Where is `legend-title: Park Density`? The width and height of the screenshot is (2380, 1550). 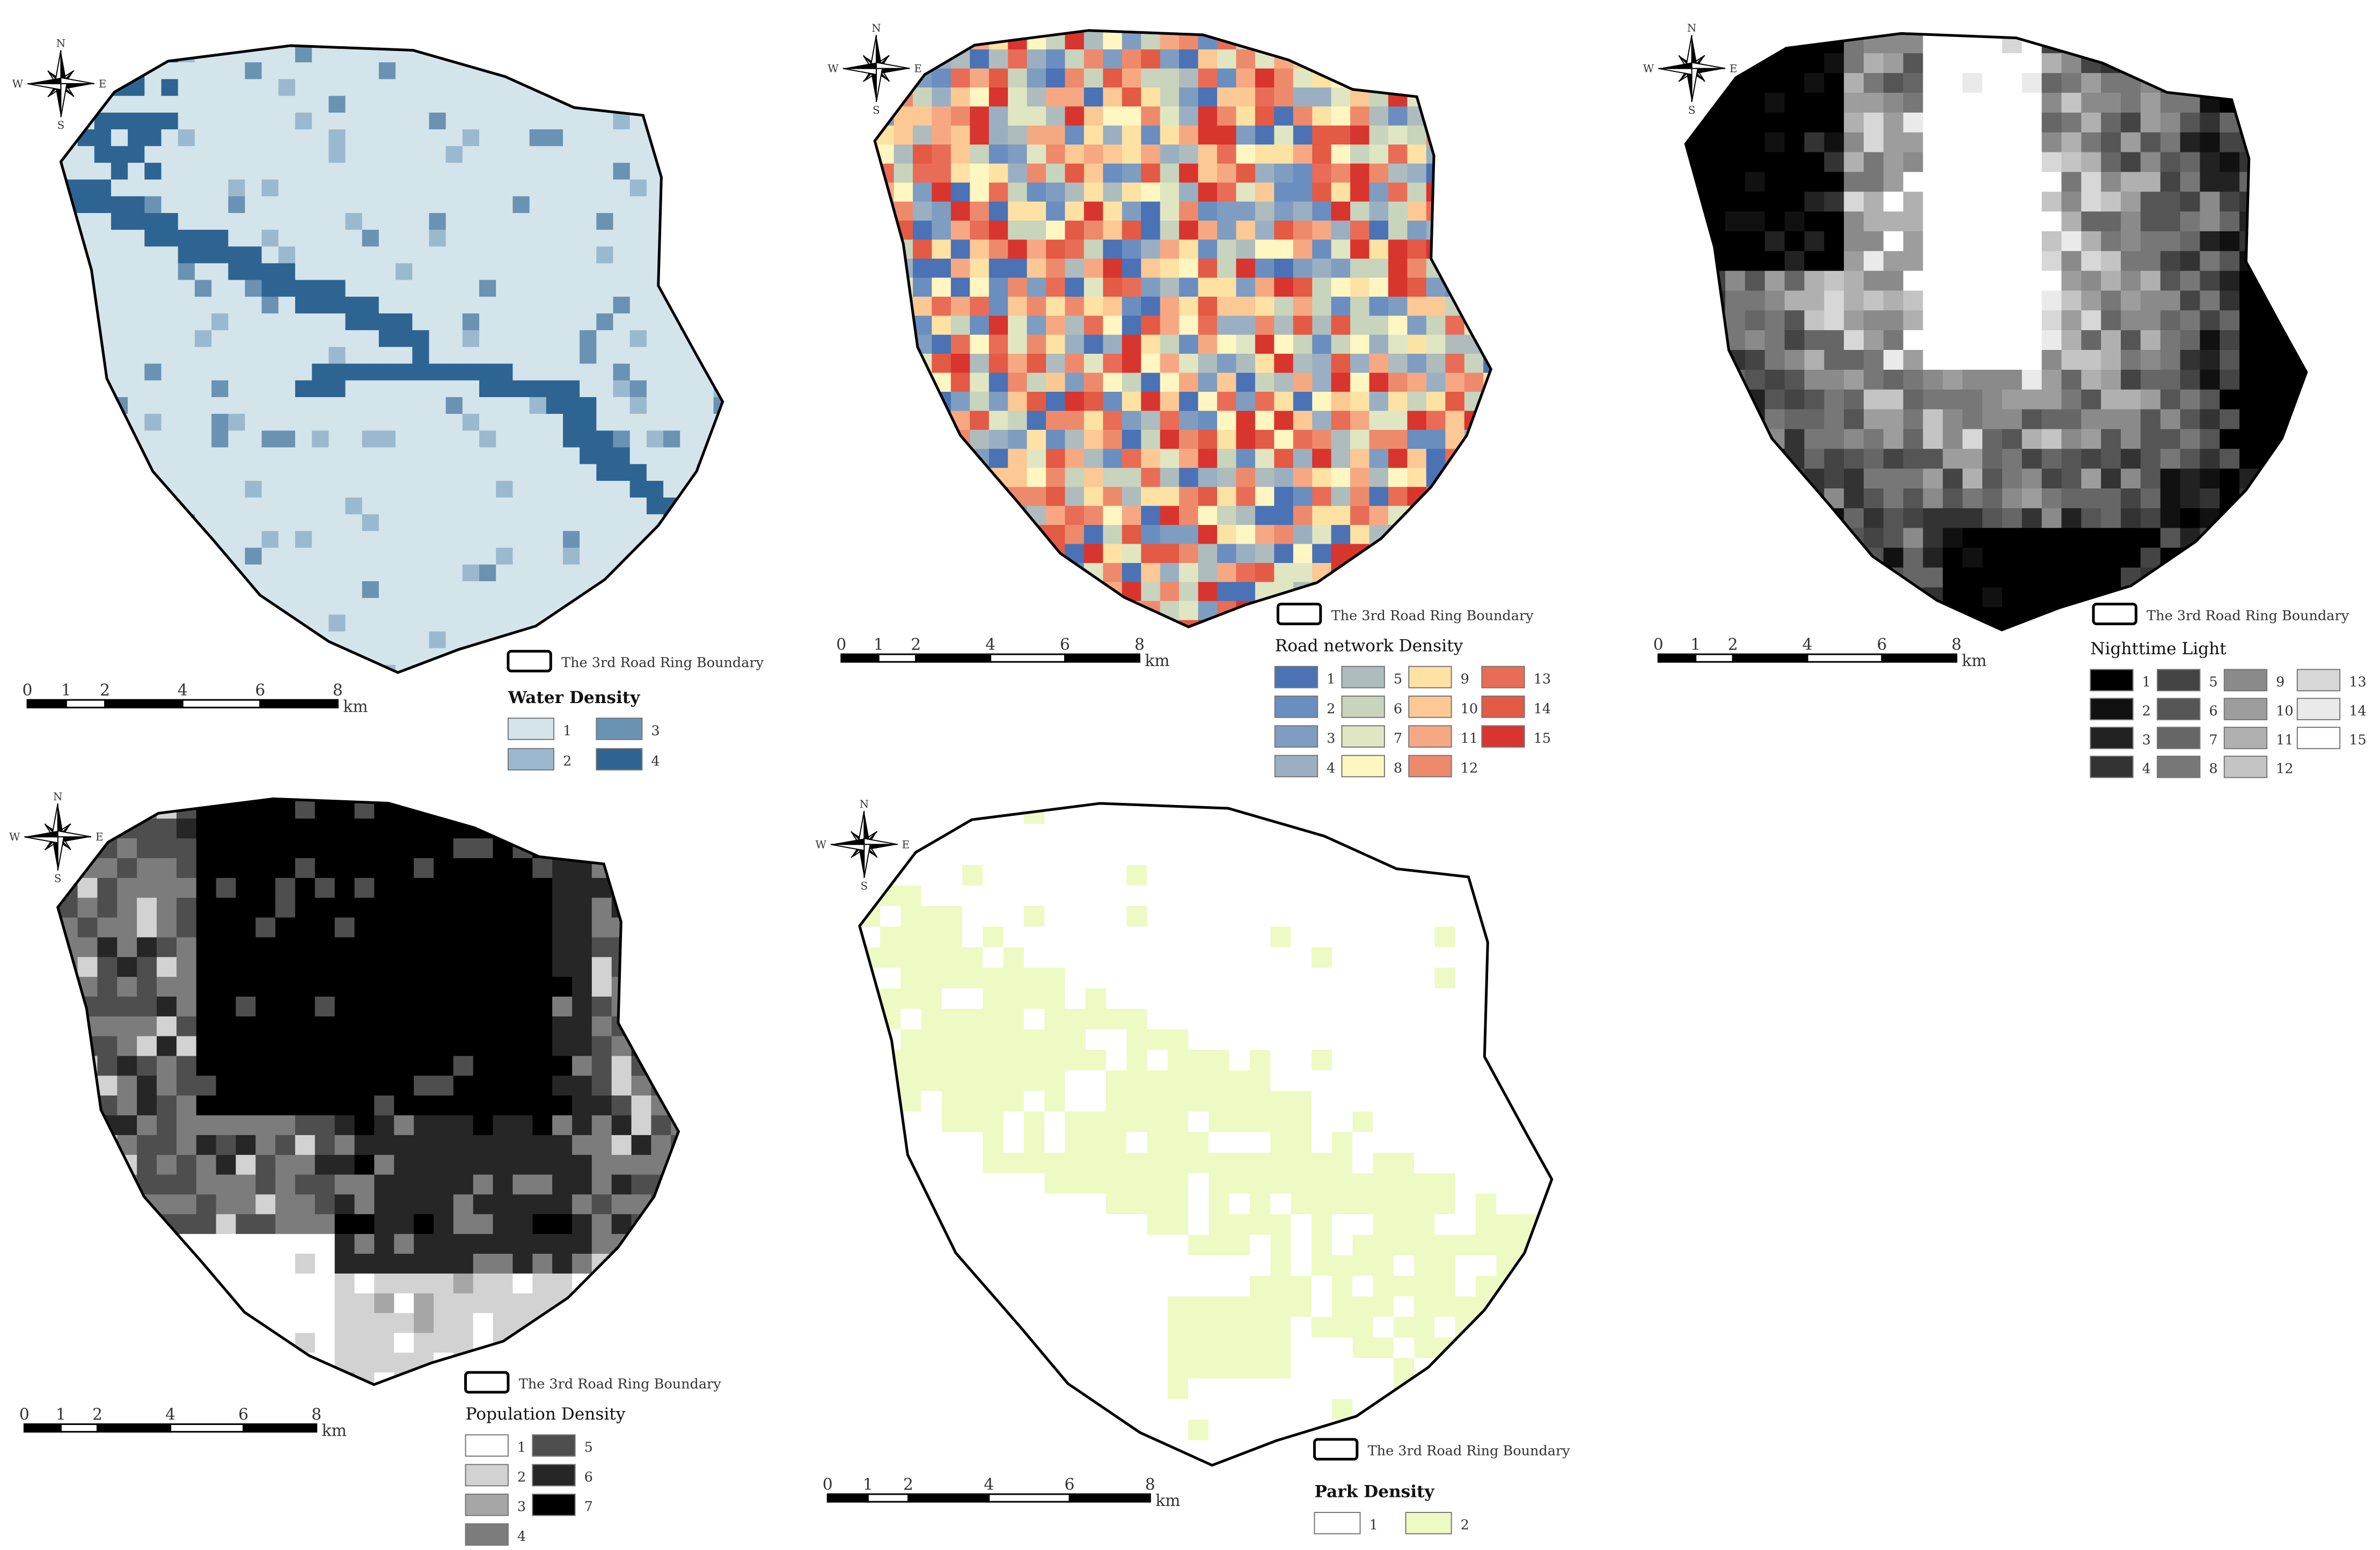 legend-title: Park Density is located at coordinates (1374, 1492).